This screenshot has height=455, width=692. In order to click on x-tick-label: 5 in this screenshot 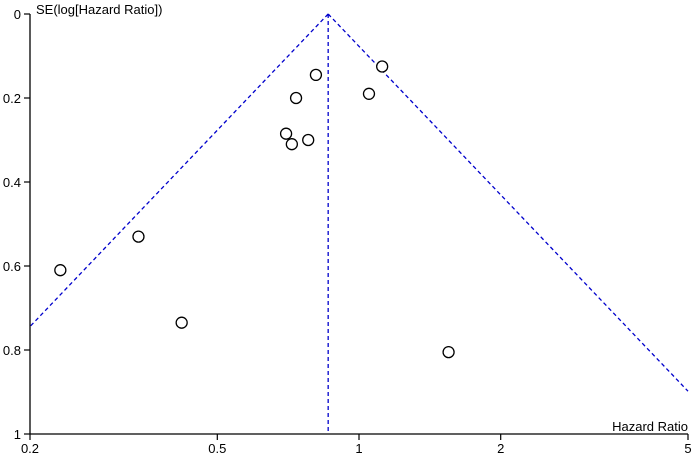, I will do `click(687, 448)`.